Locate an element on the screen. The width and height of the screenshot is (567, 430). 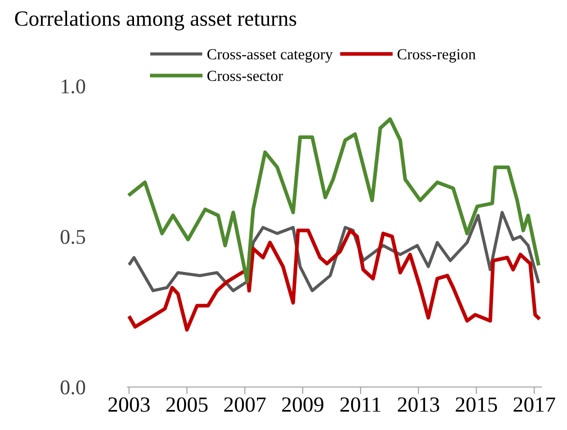
x-tick-label: 2015 is located at coordinates (477, 404).